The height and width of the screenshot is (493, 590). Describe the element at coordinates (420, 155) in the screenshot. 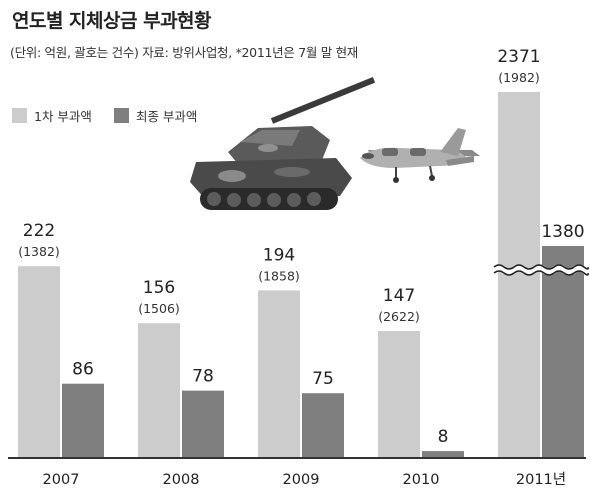

I see `aircraft-illustration` at that location.